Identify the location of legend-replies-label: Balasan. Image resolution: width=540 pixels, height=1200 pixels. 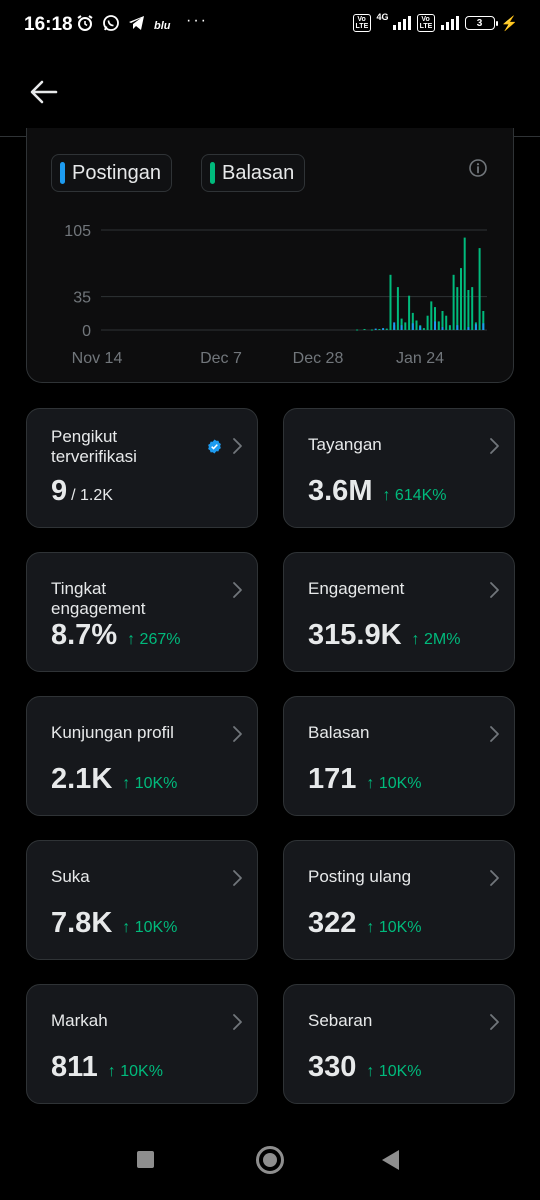
(258, 172).